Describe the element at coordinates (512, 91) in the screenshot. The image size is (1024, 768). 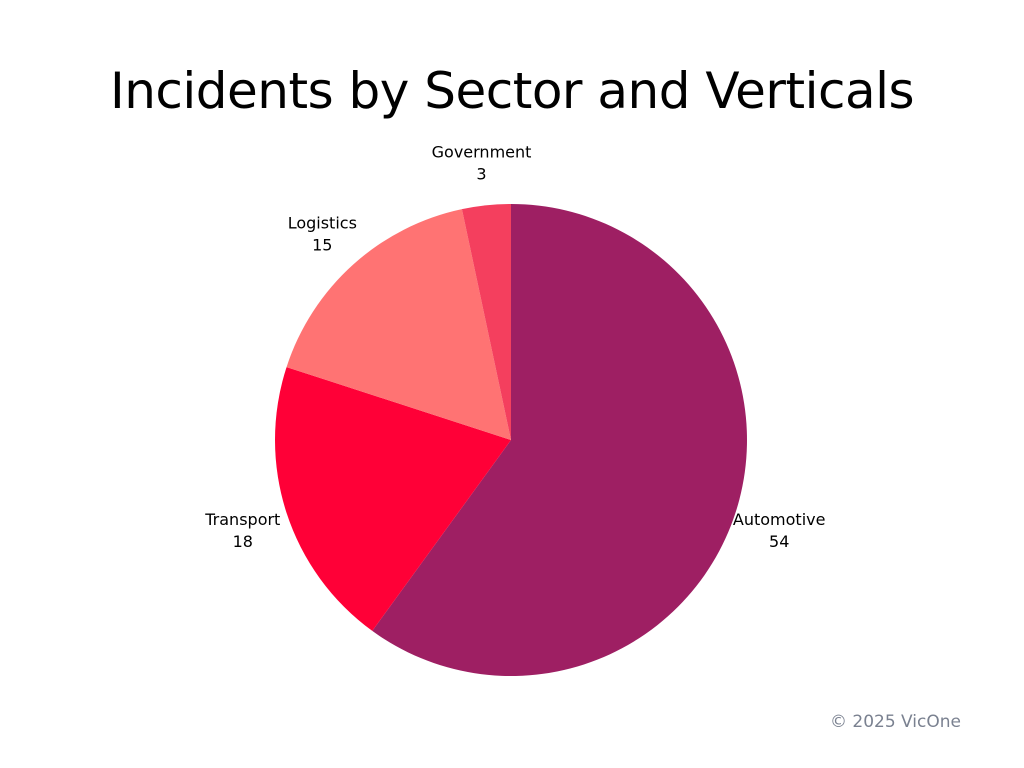
I see `chart-title: Incidents by Sector and Verticals` at that location.